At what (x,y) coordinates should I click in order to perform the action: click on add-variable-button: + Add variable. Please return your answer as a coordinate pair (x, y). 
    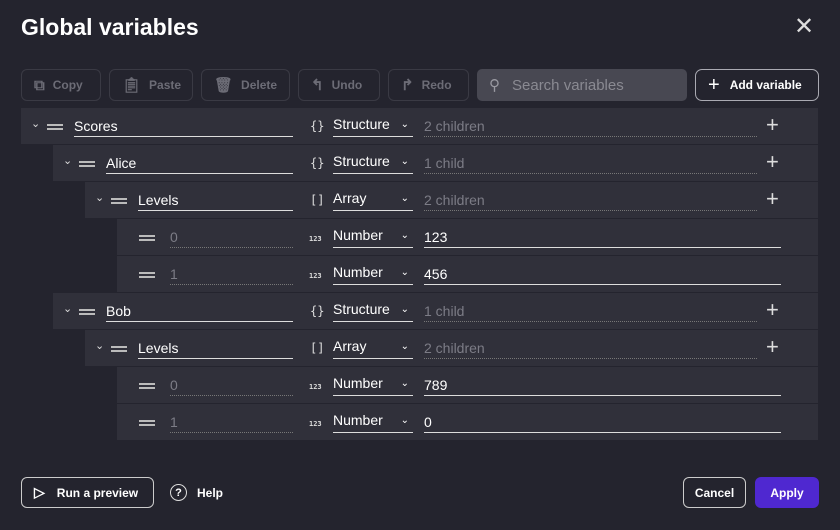
    Looking at the image, I should click on (757, 85).